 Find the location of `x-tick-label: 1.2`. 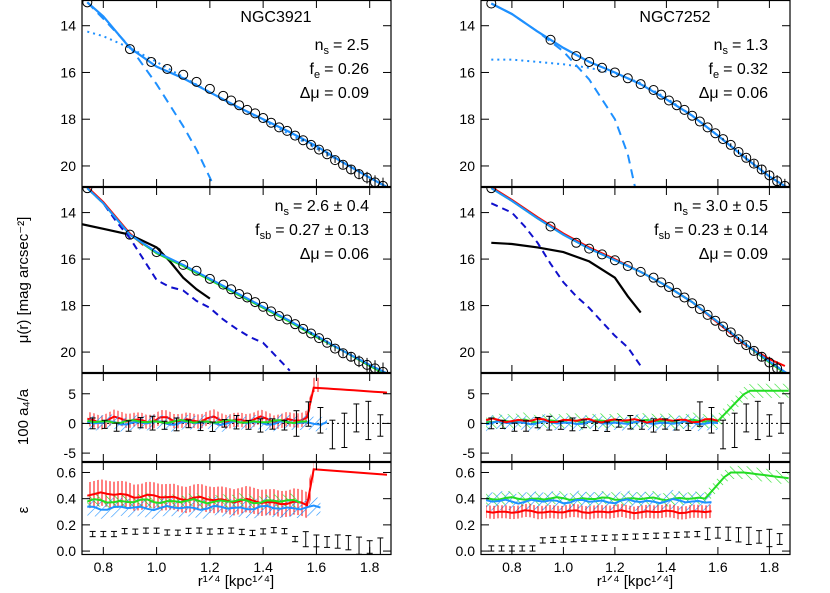

x-tick-label: 1.2 is located at coordinates (210, 567).